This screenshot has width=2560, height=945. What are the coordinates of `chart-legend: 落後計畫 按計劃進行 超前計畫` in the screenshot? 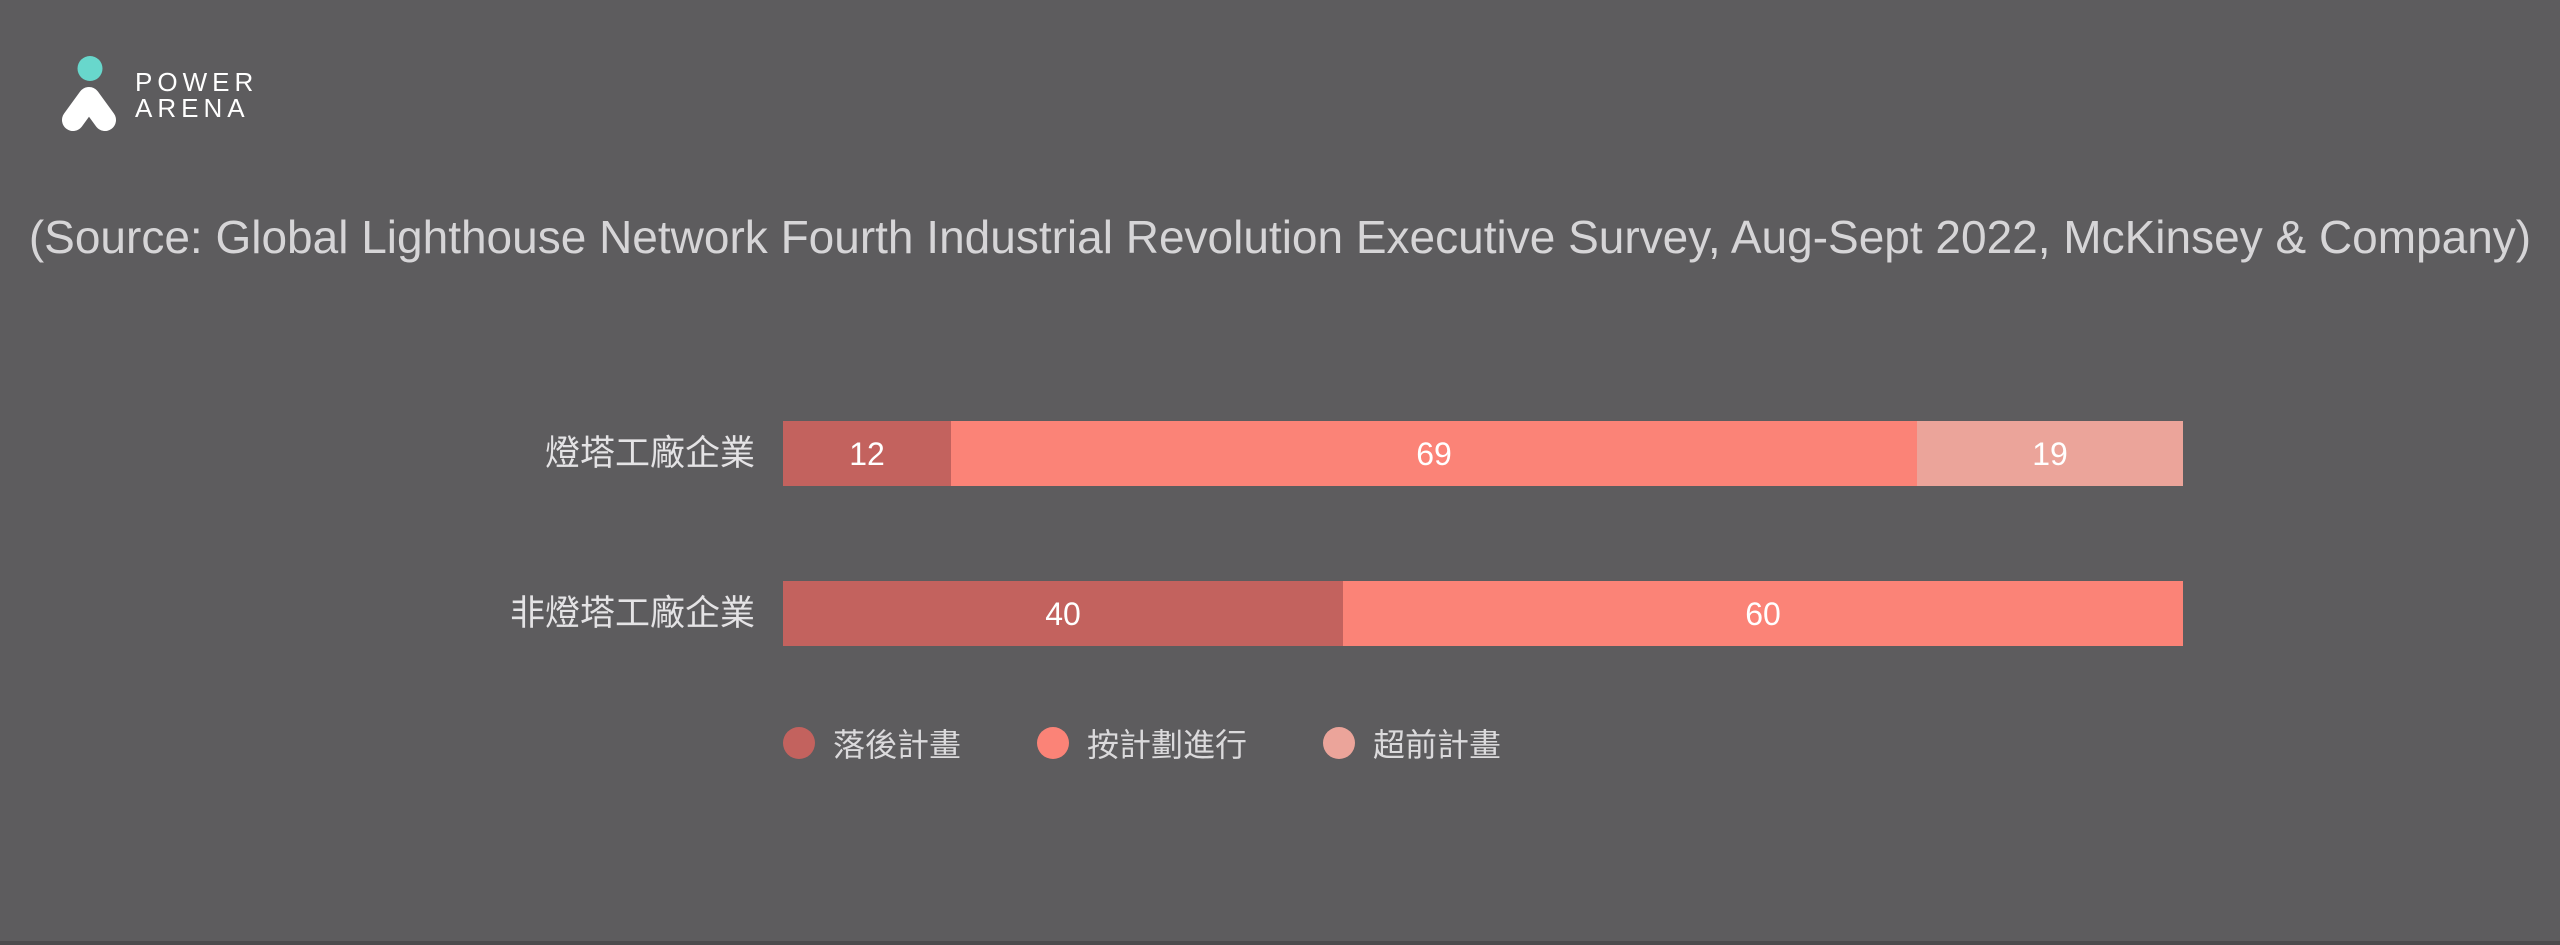 It's located at (1142, 743).